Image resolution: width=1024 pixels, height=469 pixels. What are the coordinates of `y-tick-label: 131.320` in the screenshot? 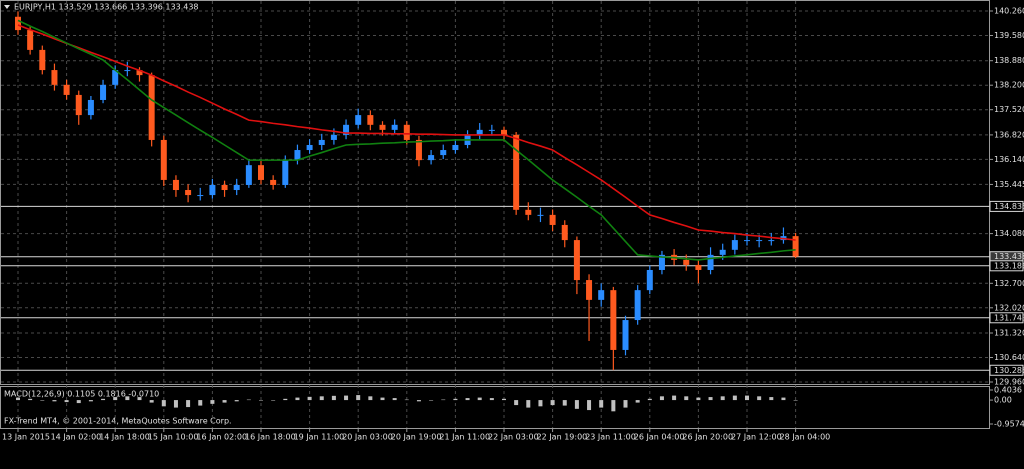 It's located at (1009, 333).